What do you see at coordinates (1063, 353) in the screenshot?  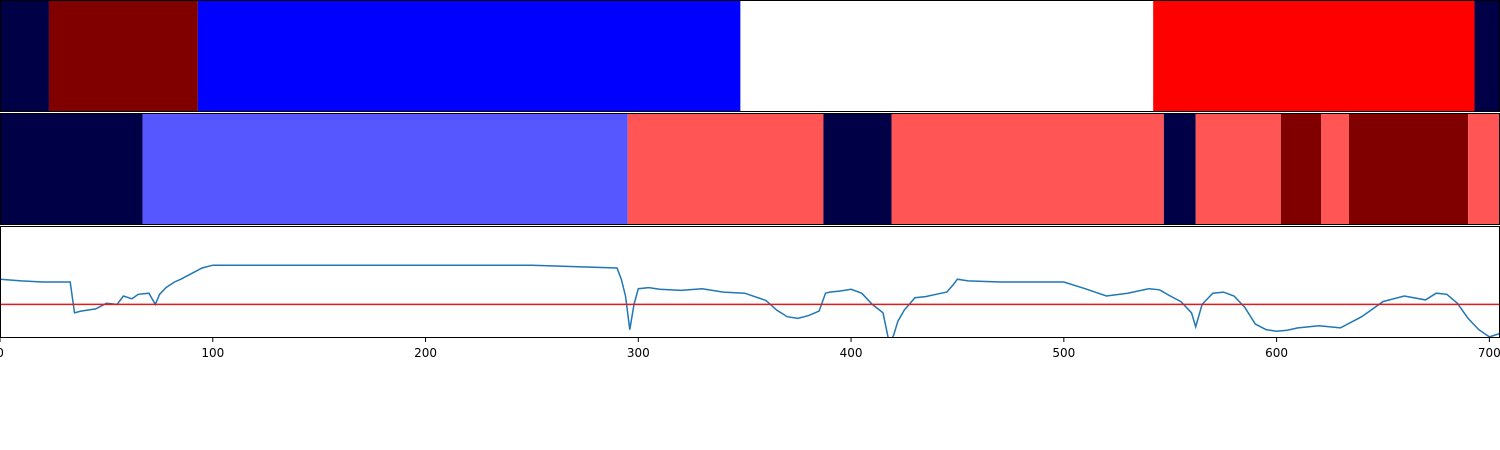 I see `x-tick-label: 500` at bounding box center [1063, 353].